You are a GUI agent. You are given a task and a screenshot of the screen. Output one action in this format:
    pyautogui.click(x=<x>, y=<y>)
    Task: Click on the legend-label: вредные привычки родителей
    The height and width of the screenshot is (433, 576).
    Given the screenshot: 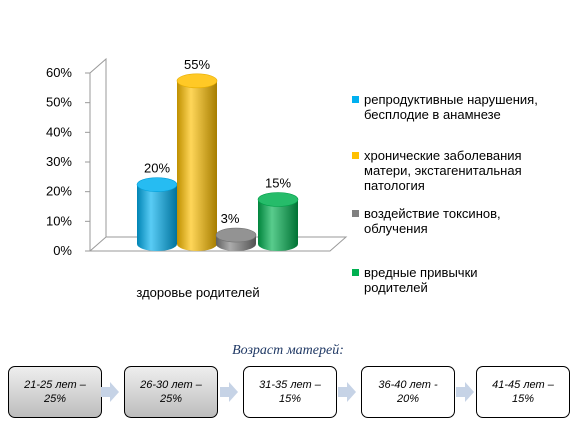 What is the action you would take?
    pyautogui.click(x=421, y=280)
    